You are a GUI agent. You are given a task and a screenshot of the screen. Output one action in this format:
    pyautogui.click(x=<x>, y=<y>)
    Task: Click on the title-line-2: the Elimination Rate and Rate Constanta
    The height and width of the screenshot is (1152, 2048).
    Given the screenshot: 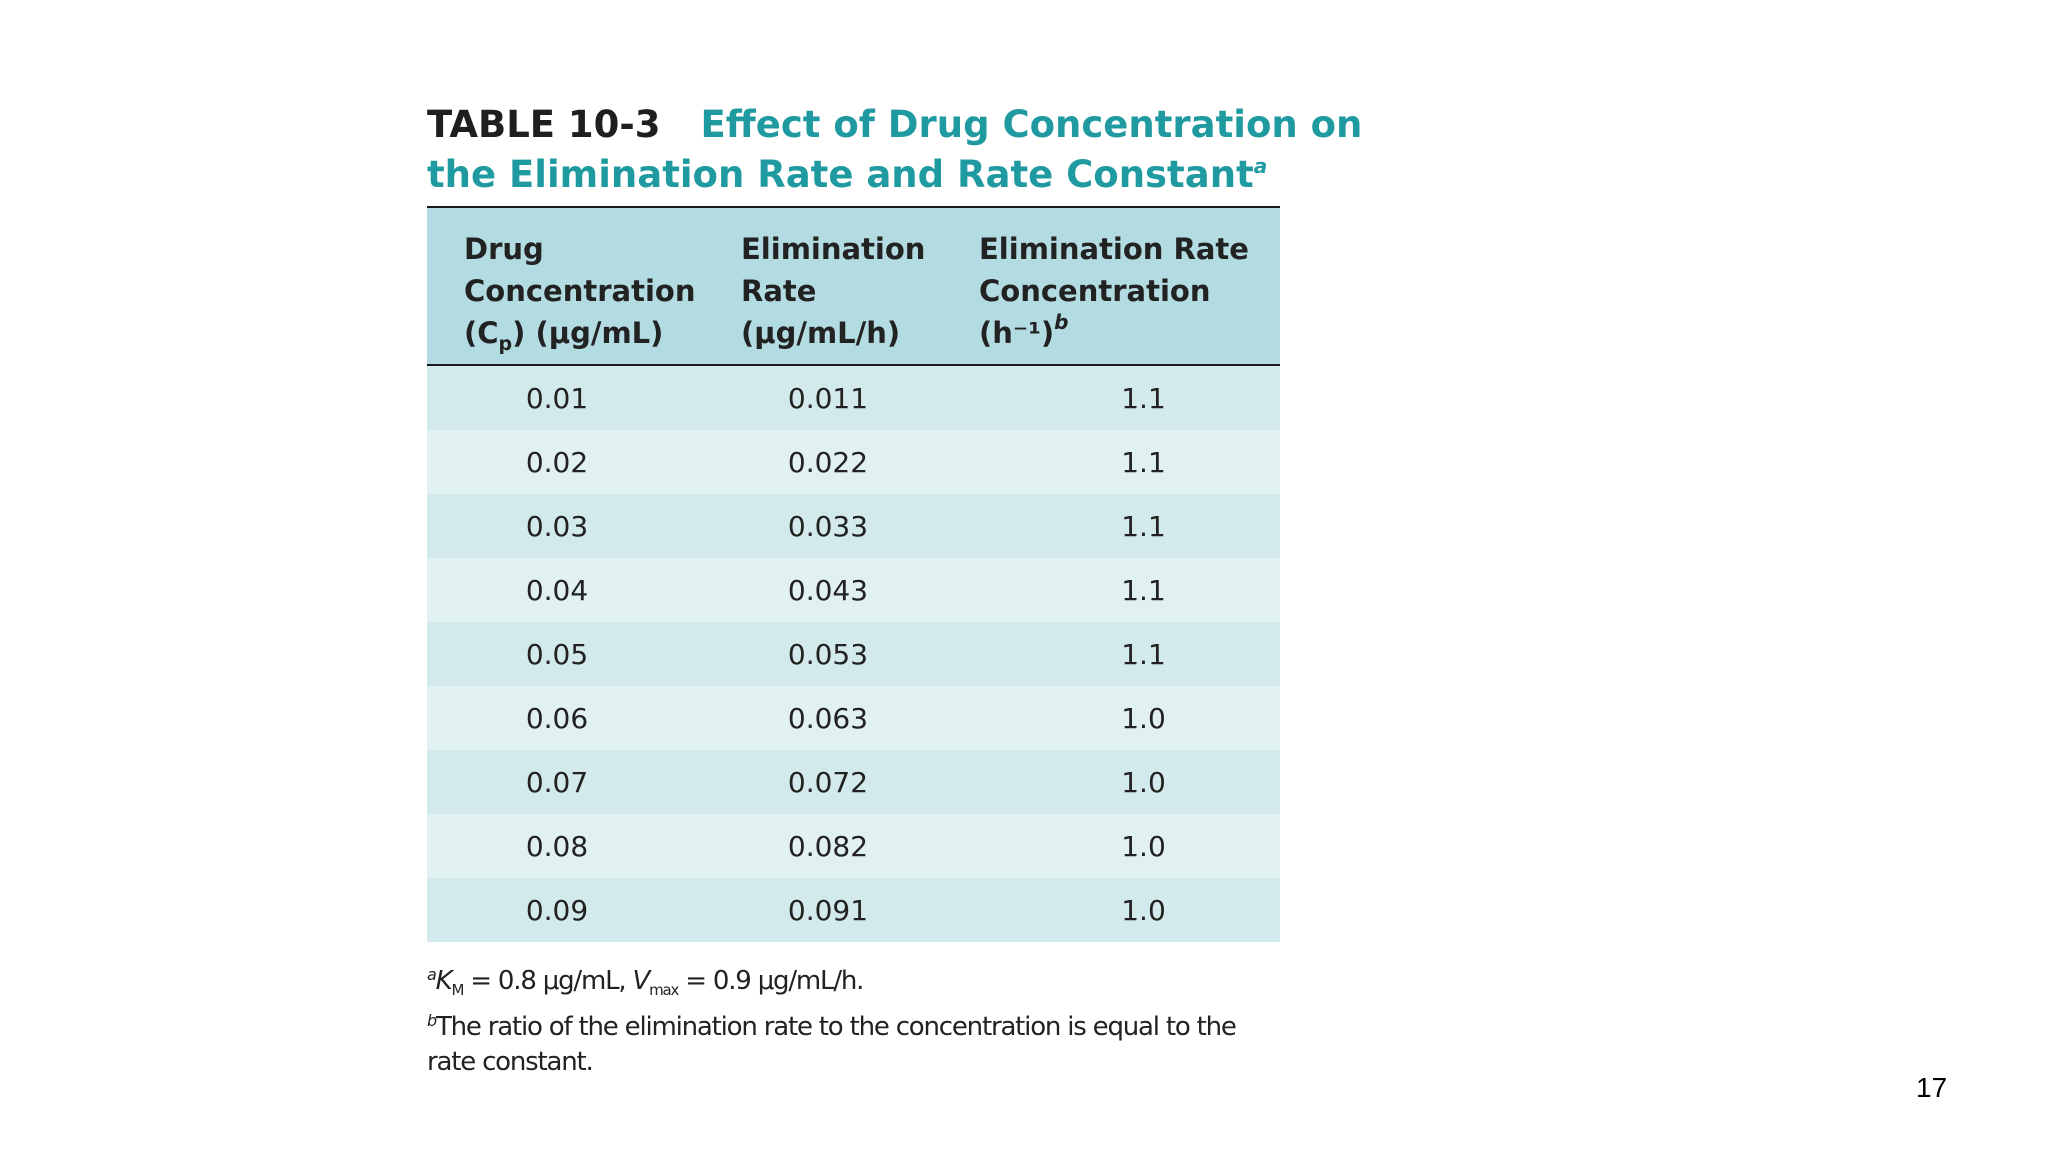 What is the action you would take?
    pyautogui.click(x=853, y=175)
    